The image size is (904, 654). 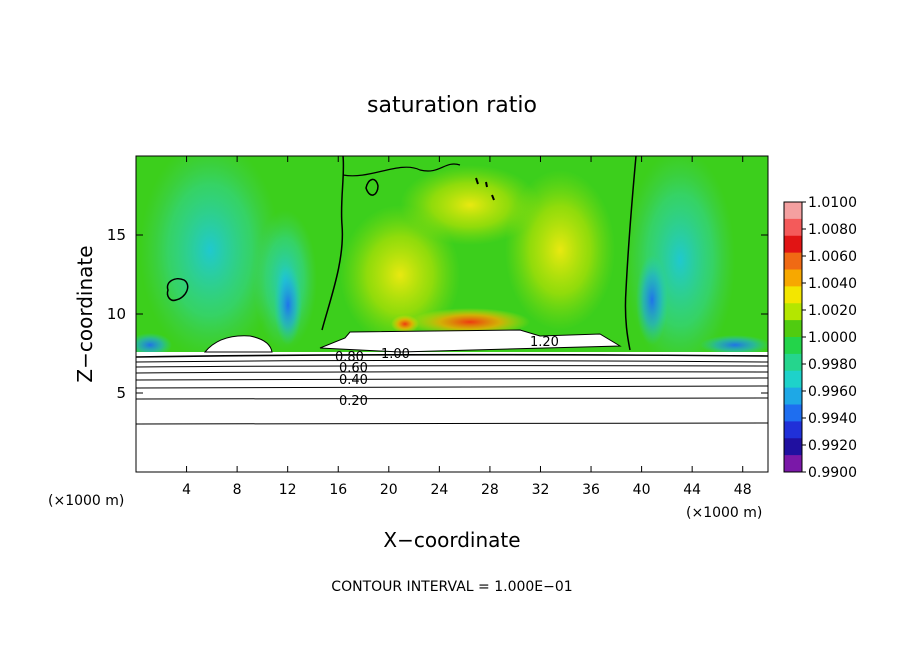 What do you see at coordinates (630, 253) in the screenshot?
I see `contour-right-boundary` at bounding box center [630, 253].